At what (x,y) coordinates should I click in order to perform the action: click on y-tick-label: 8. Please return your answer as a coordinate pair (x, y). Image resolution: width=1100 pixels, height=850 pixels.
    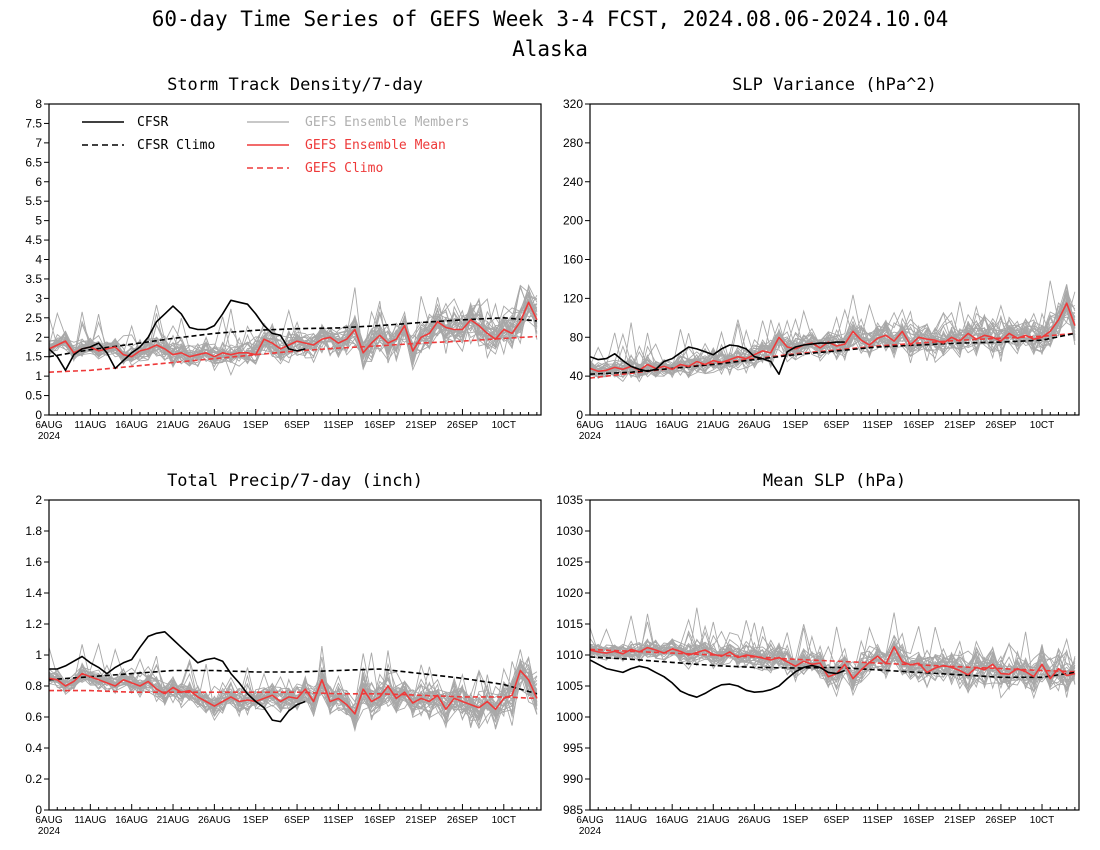
    Looking at the image, I should click on (38, 104).